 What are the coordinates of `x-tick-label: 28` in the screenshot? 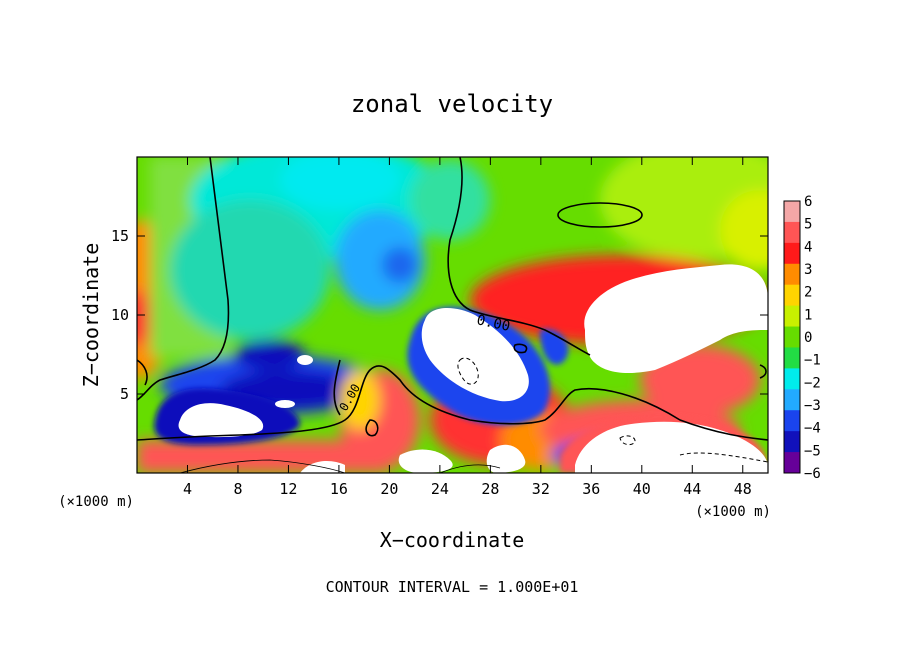 It's located at (490, 489).